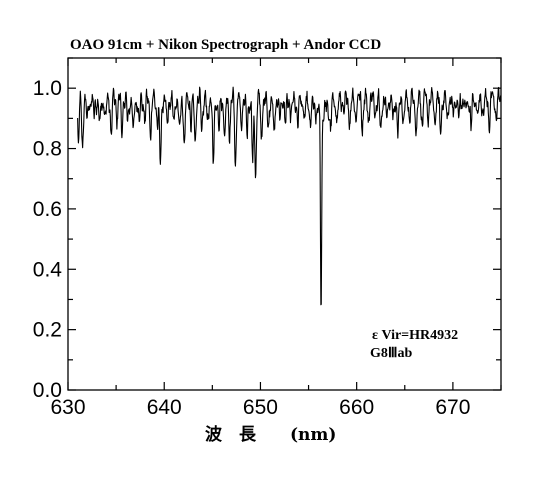 This screenshot has height=478, width=533. Describe the element at coordinates (415, 335) in the screenshot. I see `star-id-annotation: ε Vir=HR4932` at that location.